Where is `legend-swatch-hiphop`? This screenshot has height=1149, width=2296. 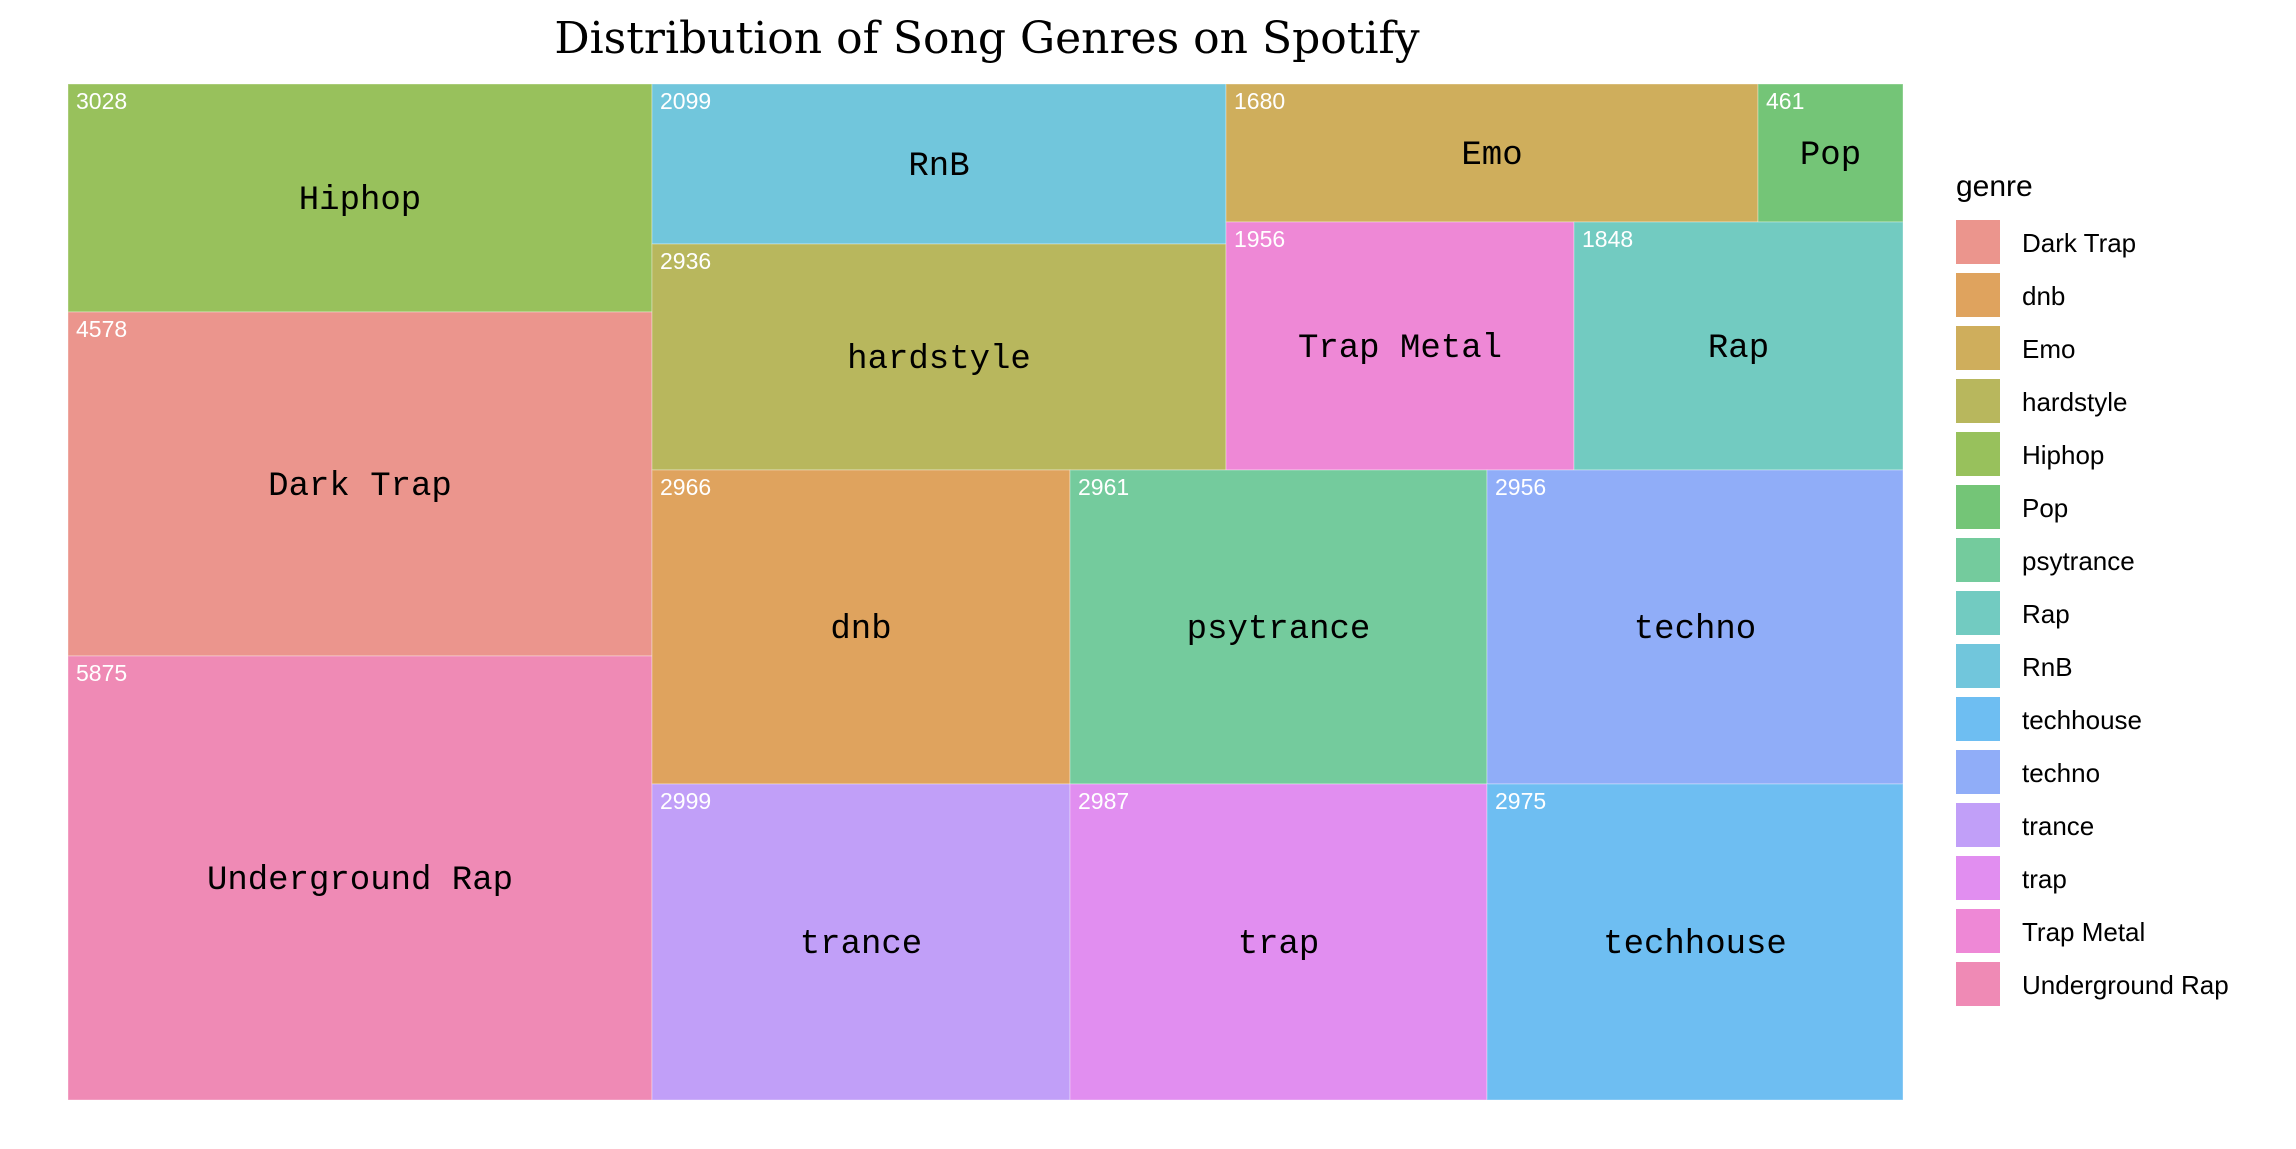
legend-swatch-hiphop is located at coordinates (1978, 454).